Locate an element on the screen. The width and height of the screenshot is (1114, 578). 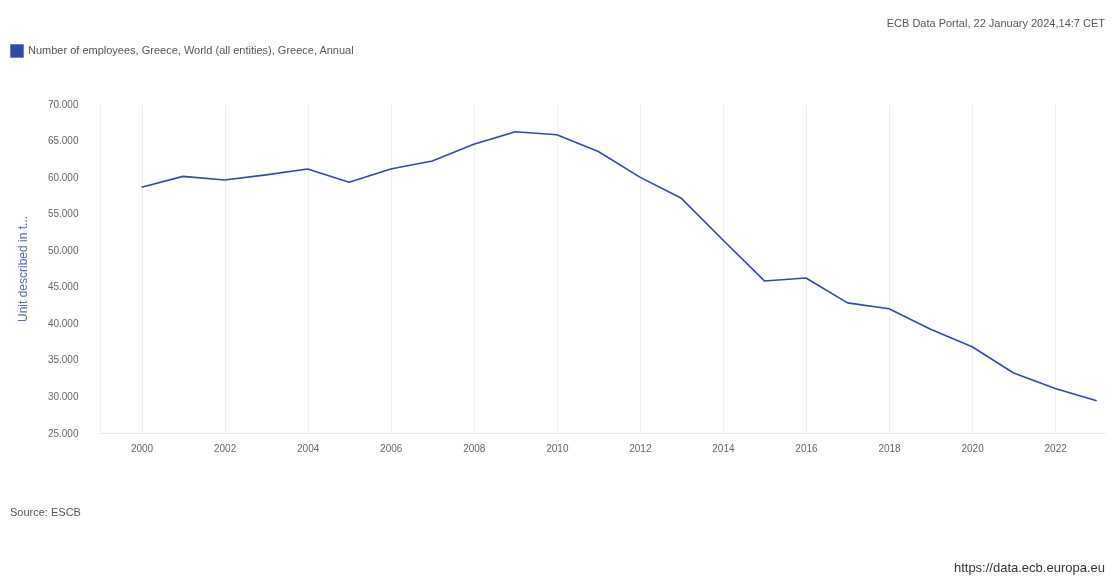
text: https://data.ecb.europa.eu is located at coordinates (1029, 567).